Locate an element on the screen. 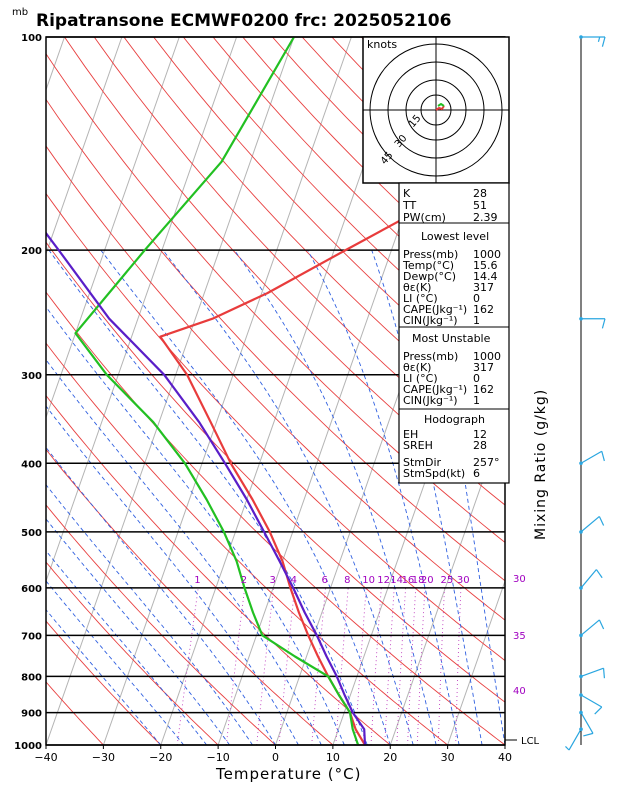 This screenshot has height=800, width=618. chart-title: Ripatransone ECMWF0200 frc: 2025052106 is located at coordinates (243, 21).